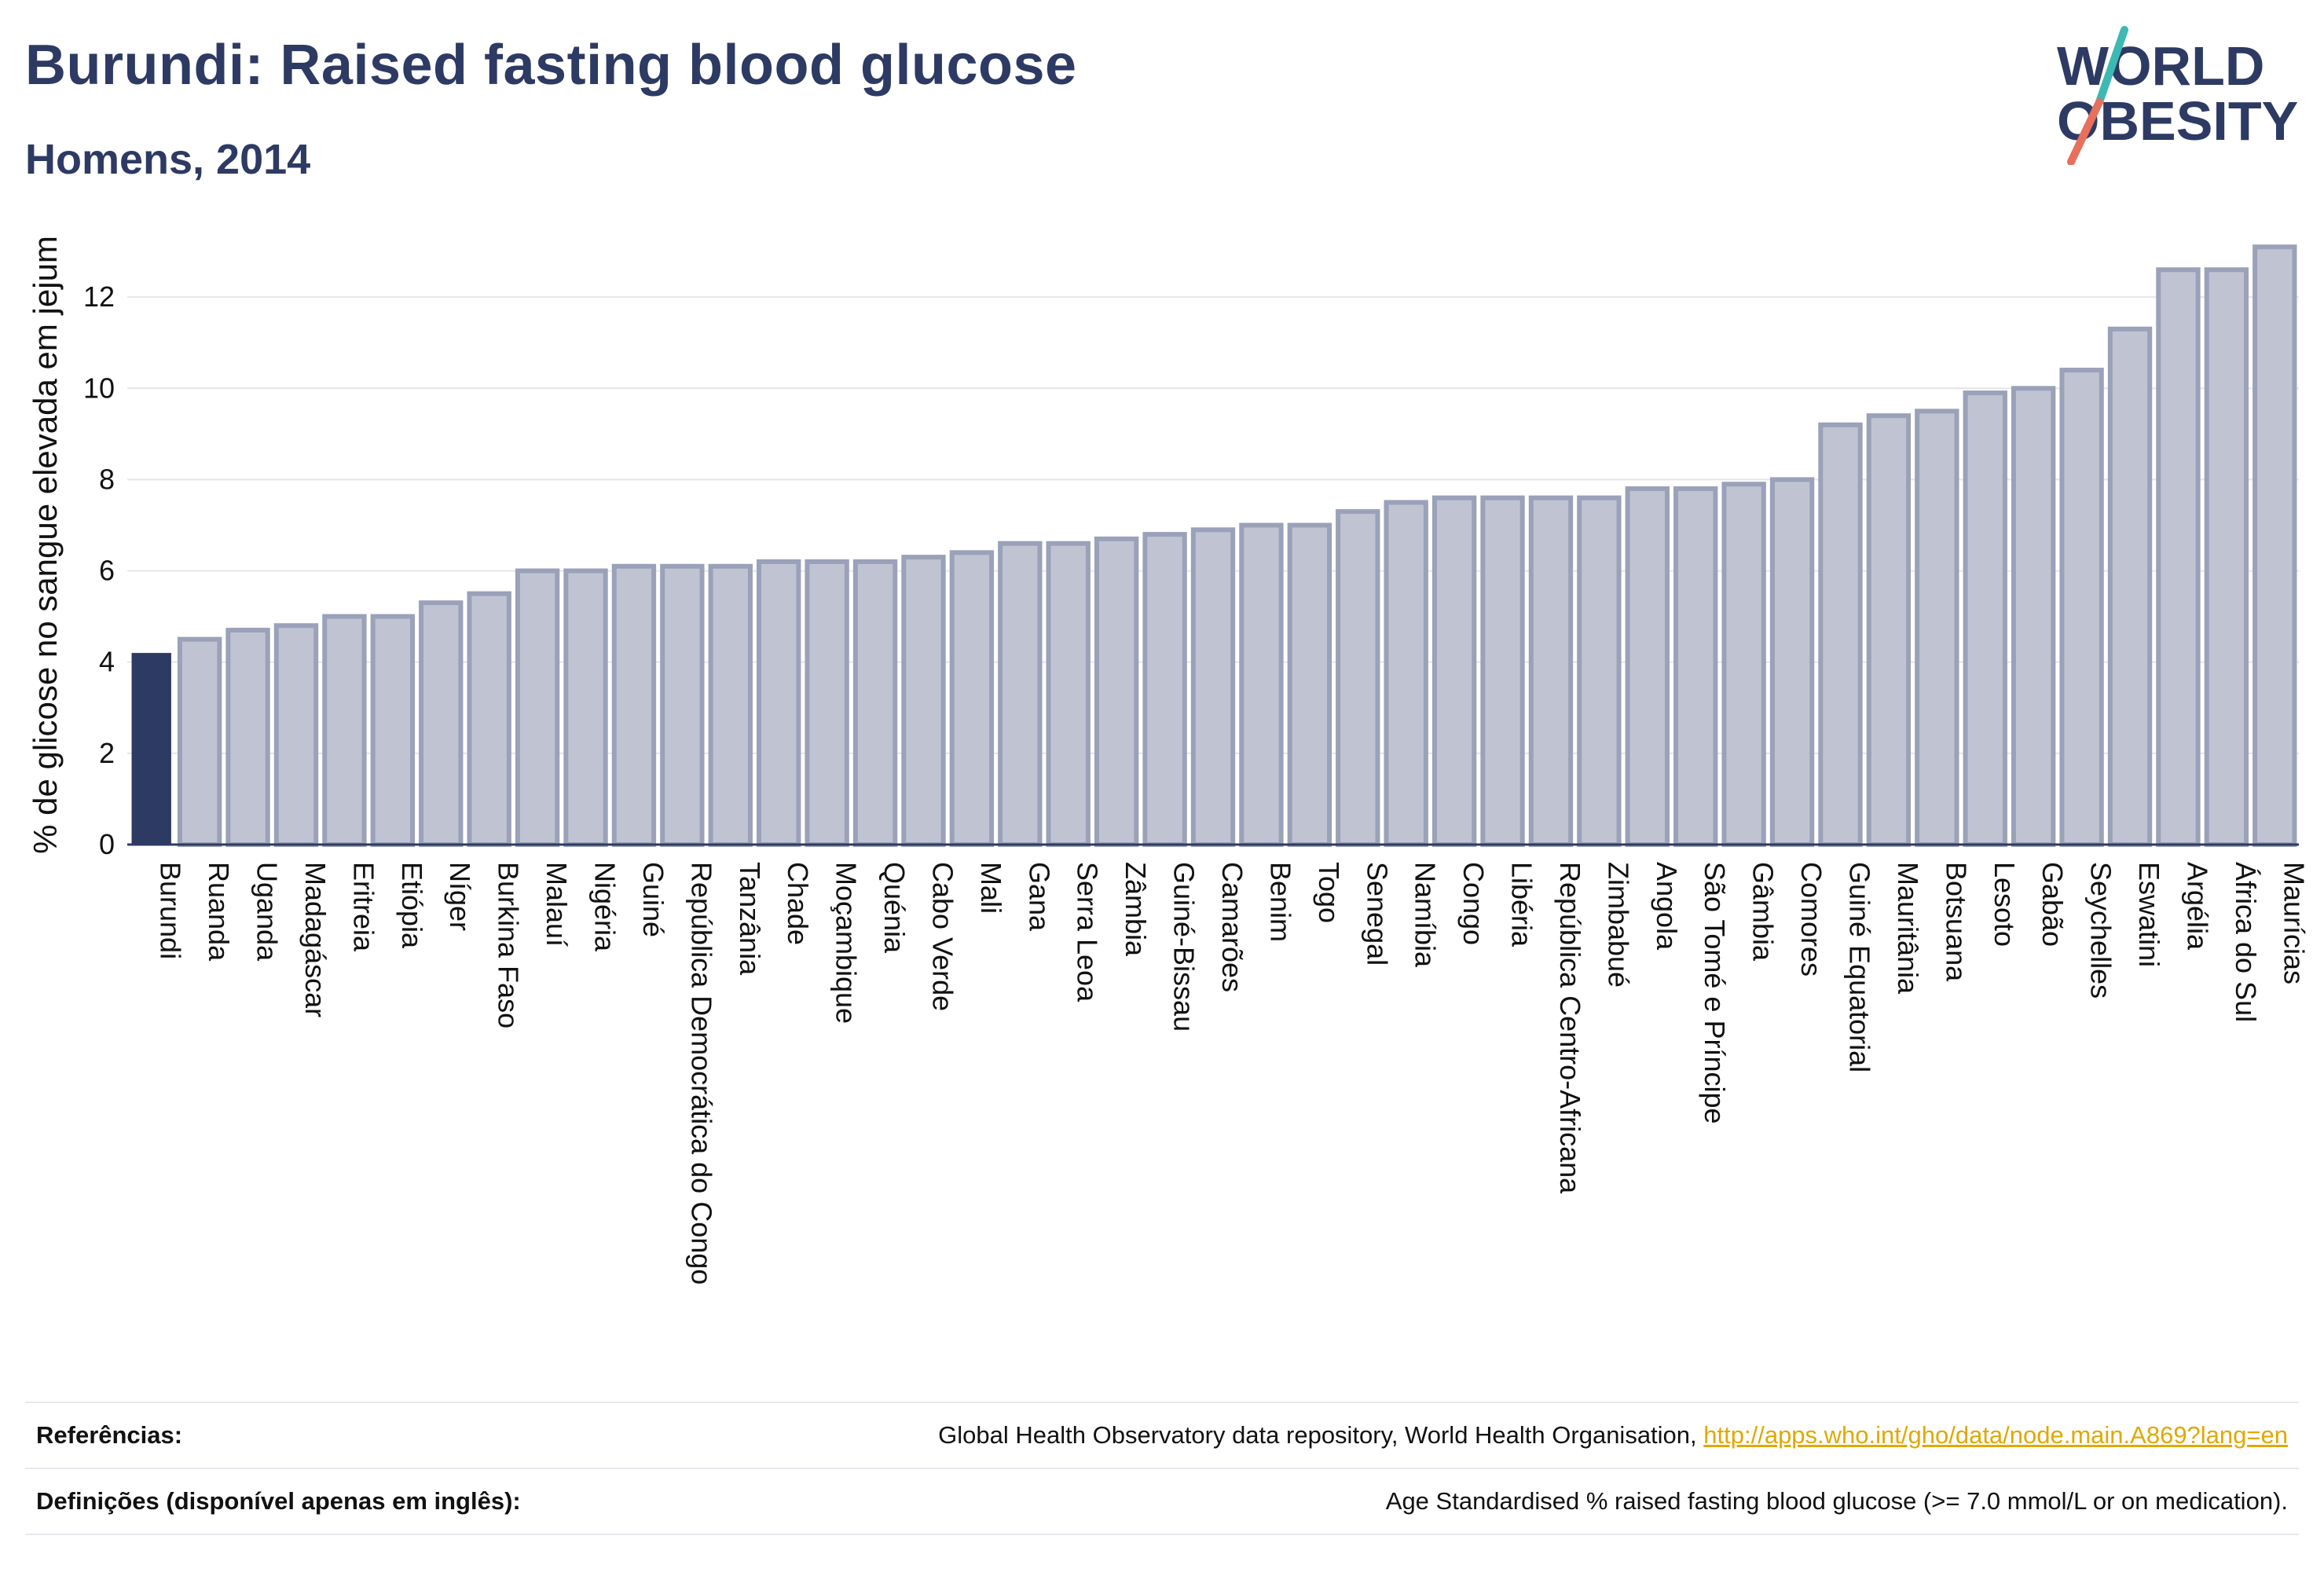 This screenshot has height=1576, width=2324. What do you see at coordinates (1232, 927) in the screenshot?
I see `x-tick-label: Camarões` at bounding box center [1232, 927].